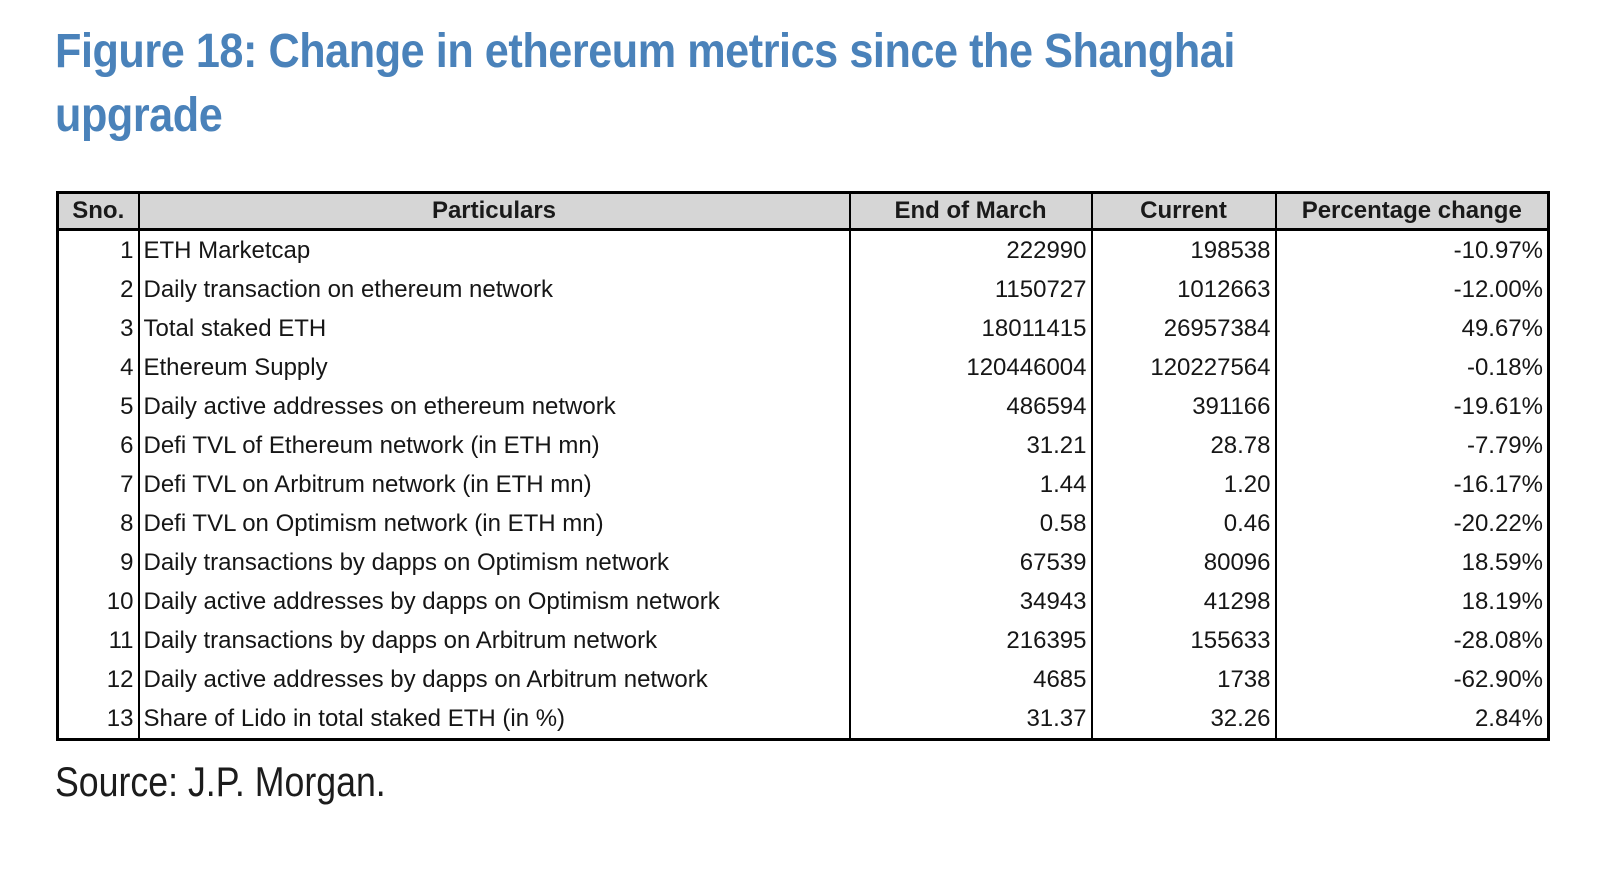 The image size is (1622, 880). Describe the element at coordinates (1412, 367) in the screenshot. I see `cell-percentage-change: -0.18%` at that location.